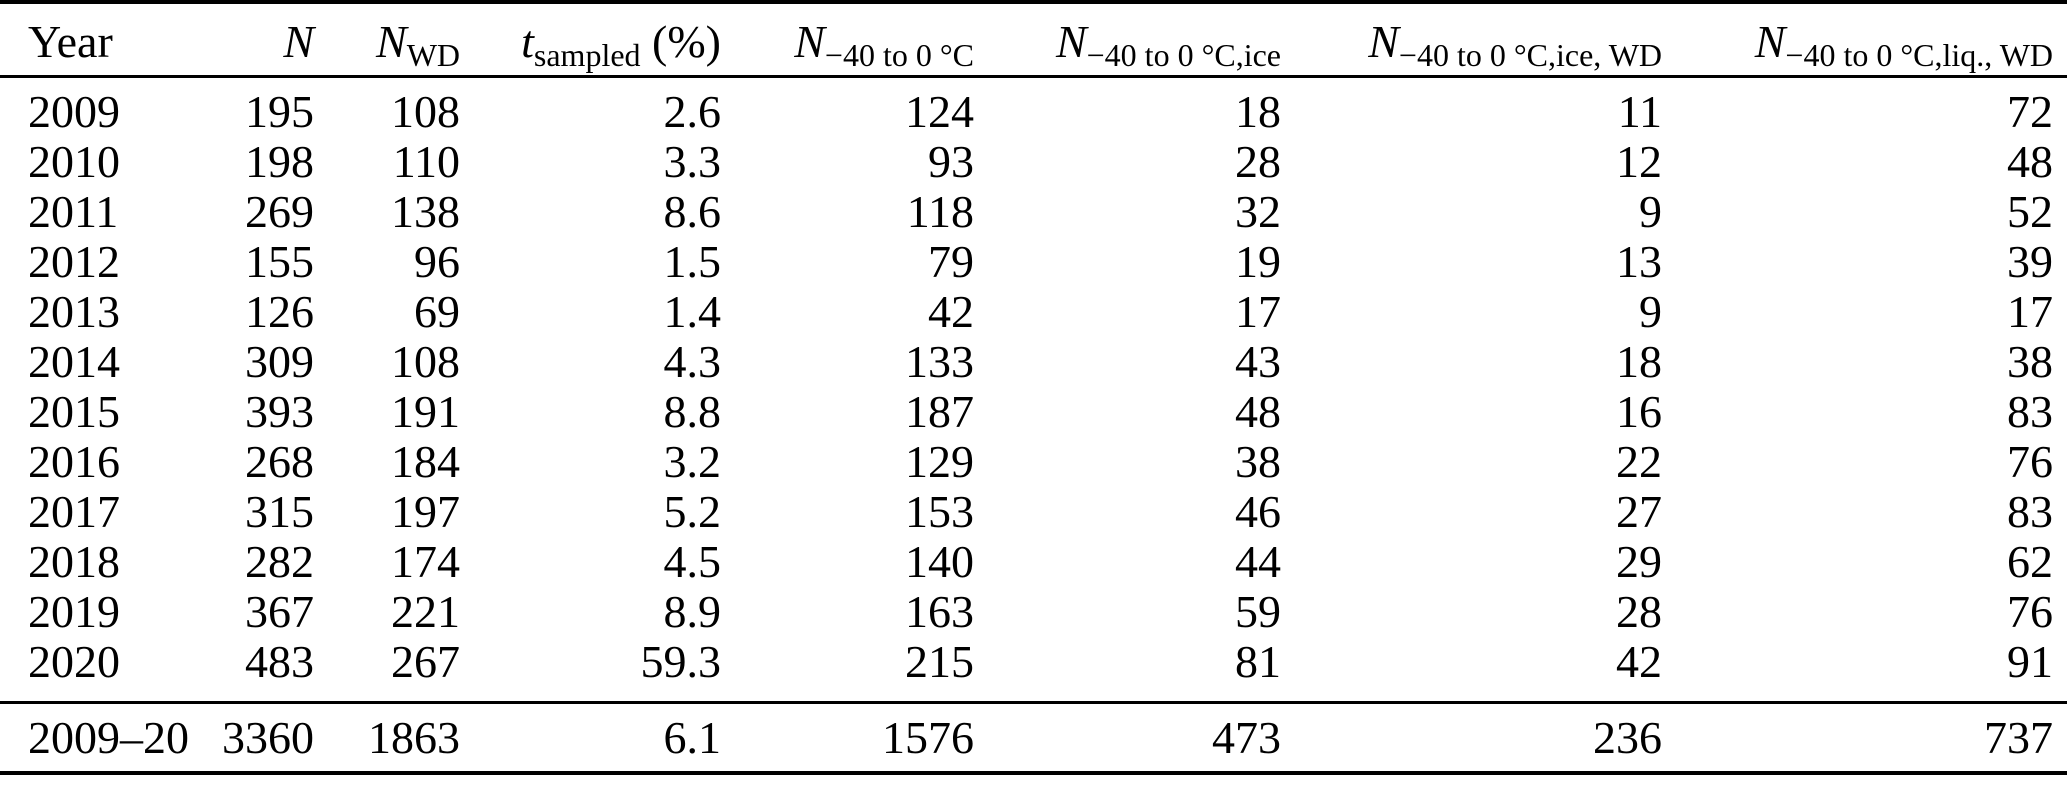 Image resolution: width=2067 pixels, height=789 pixels. What do you see at coordinates (1033, 361) in the screenshot?
I see `table-row-2014: 2014 309 108 4.3 133 43 18 38` at bounding box center [1033, 361].